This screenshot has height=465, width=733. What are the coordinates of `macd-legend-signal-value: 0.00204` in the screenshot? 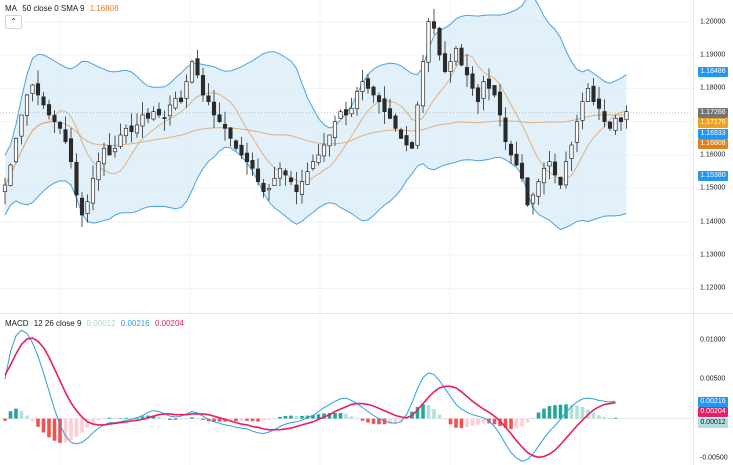 It's located at (169, 323).